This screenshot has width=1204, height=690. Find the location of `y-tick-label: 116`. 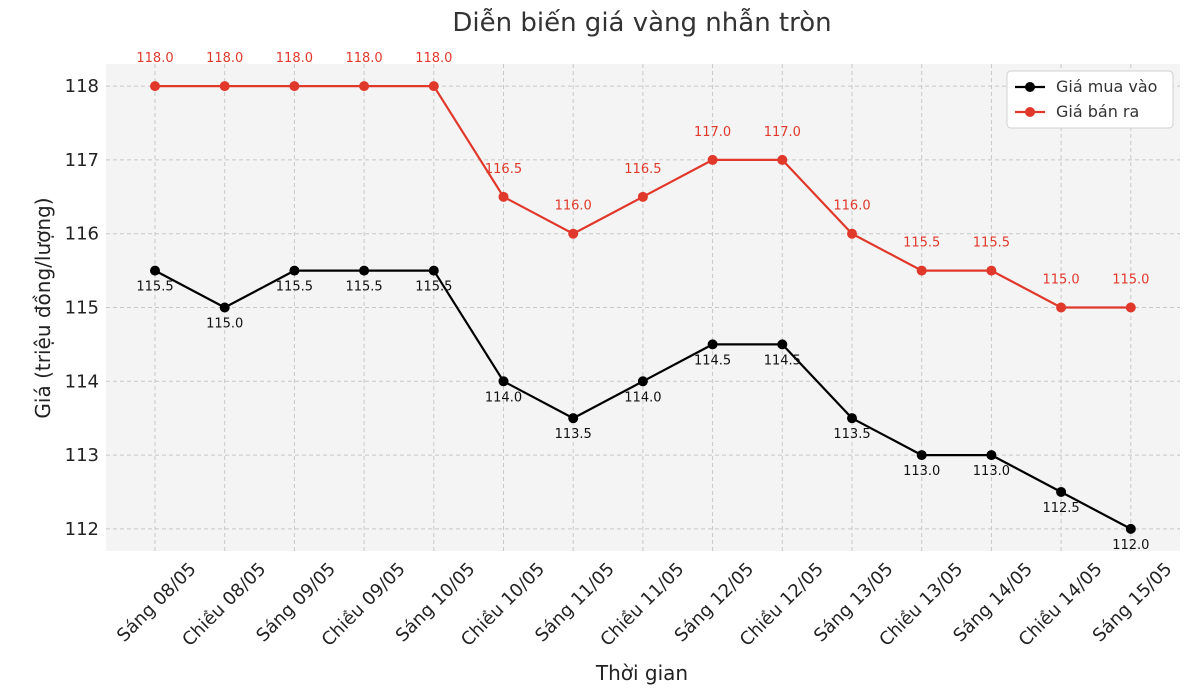

y-tick-label: 116 is located at coordinates (82, 234).